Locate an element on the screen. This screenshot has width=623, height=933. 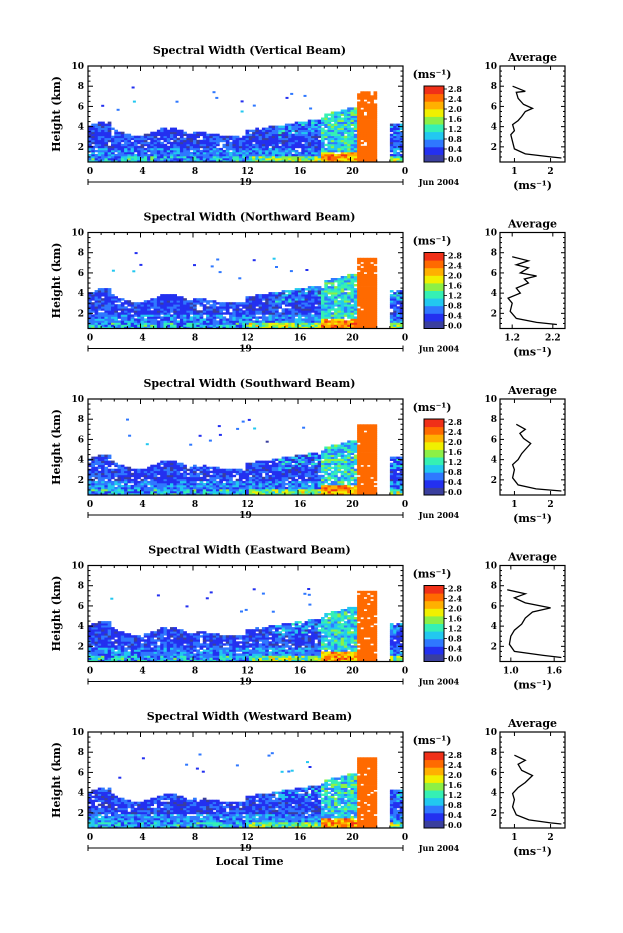
average-profile-line is located at coordinates (532, 291).